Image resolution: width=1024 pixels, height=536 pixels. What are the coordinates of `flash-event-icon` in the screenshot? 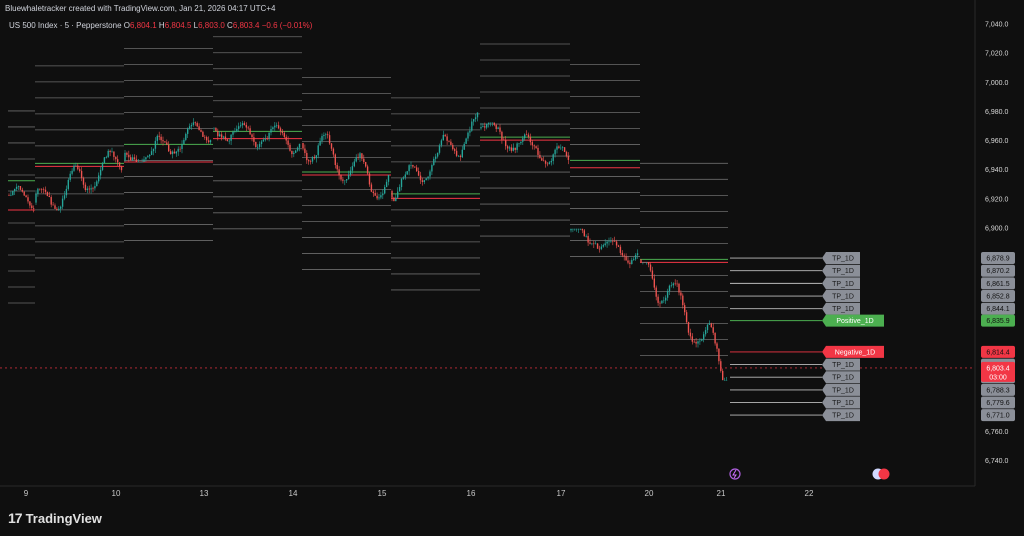 It's located at (735, 474).